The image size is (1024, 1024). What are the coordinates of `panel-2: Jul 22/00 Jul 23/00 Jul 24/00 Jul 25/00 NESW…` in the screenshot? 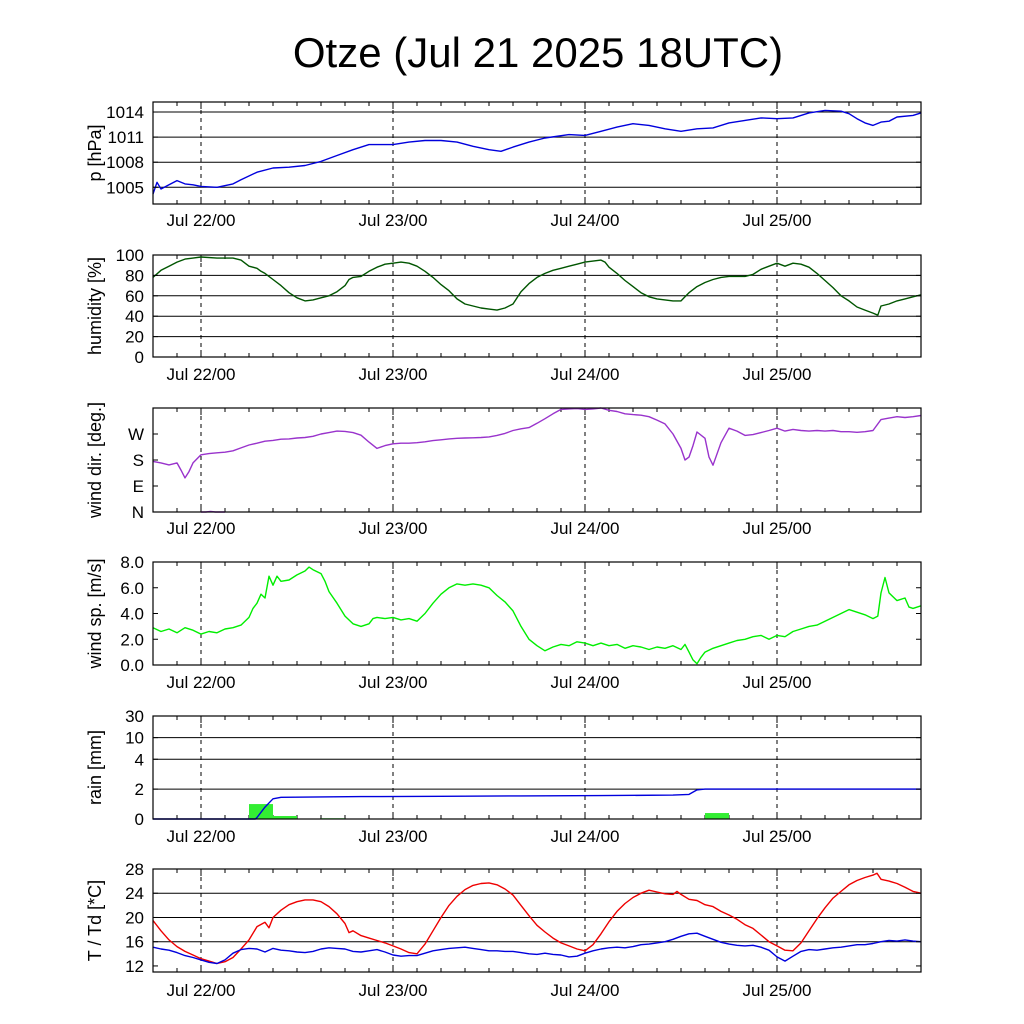 It's located at (503, 470).